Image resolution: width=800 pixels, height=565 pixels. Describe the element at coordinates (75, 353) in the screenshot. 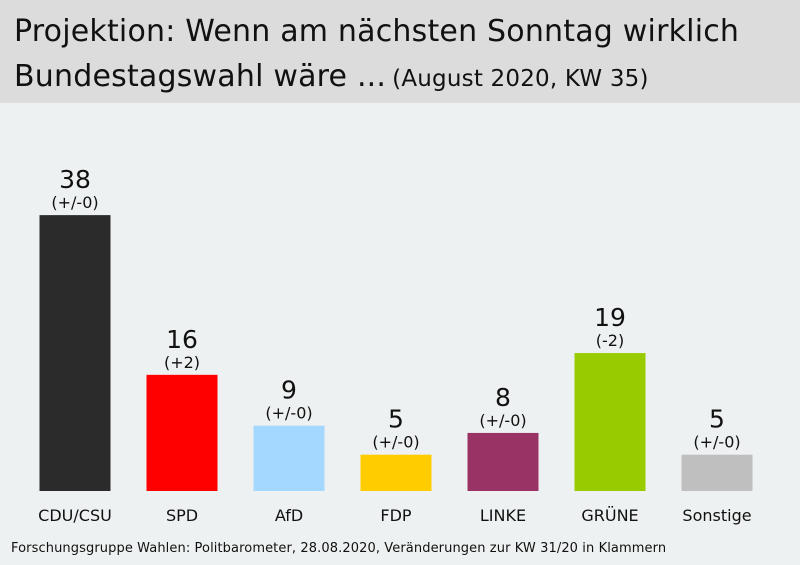

I see `bar-cdu-csu` at that location.